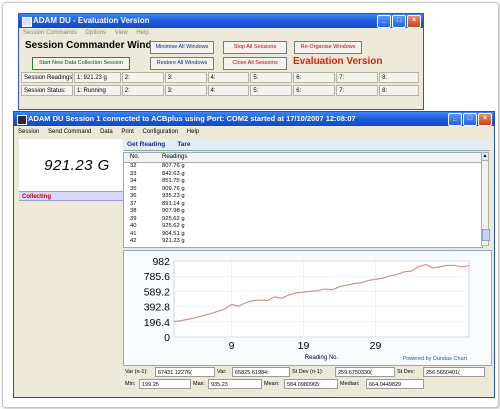 The image size is (500, 409). What do you see at coordinates (97, 77) in the screenshot?
I see `reading-cell: 1: 921.23 g` at bounding box center [97, 77].